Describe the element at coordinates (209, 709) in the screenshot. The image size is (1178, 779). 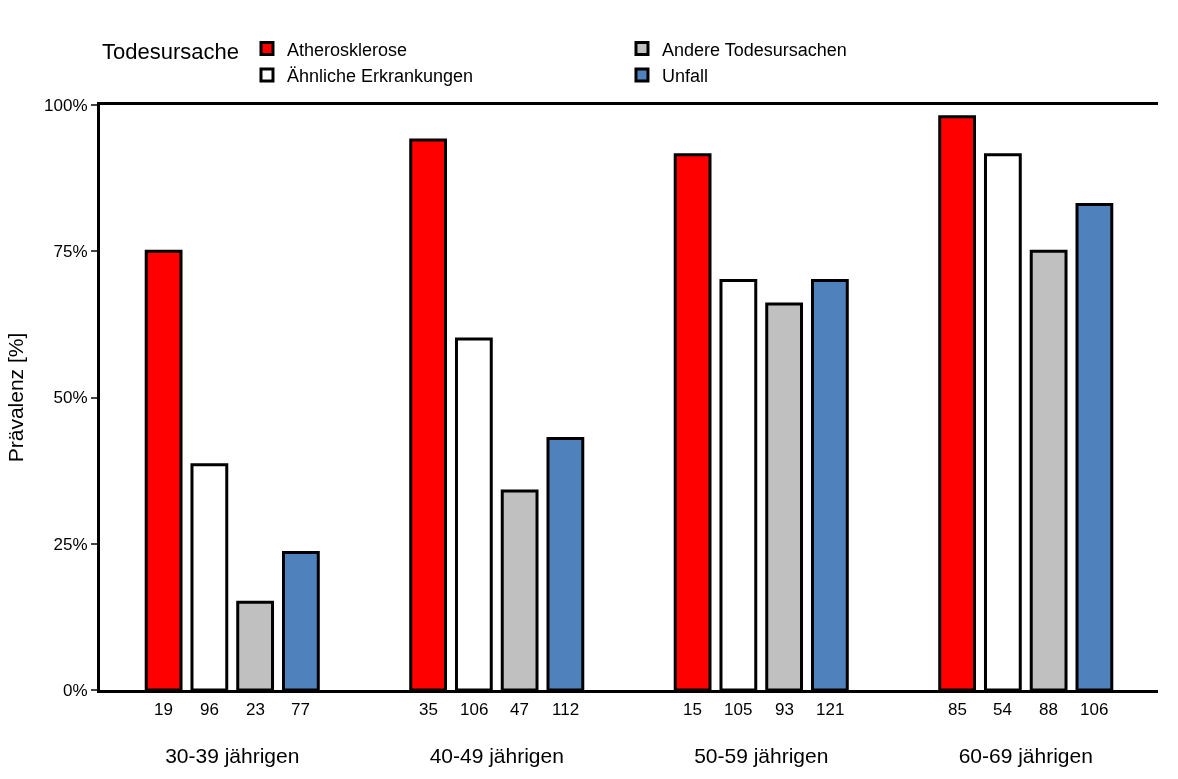
I see `text: 96` at that location.